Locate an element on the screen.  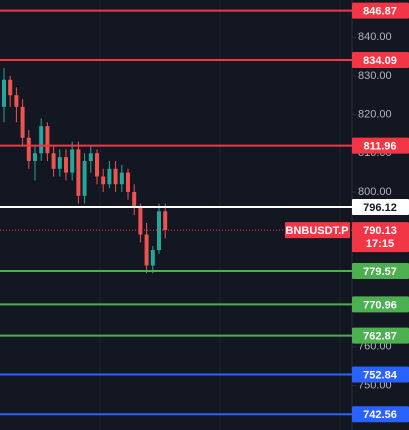
level-label: 834.09 is located at coordinates (380, 61).